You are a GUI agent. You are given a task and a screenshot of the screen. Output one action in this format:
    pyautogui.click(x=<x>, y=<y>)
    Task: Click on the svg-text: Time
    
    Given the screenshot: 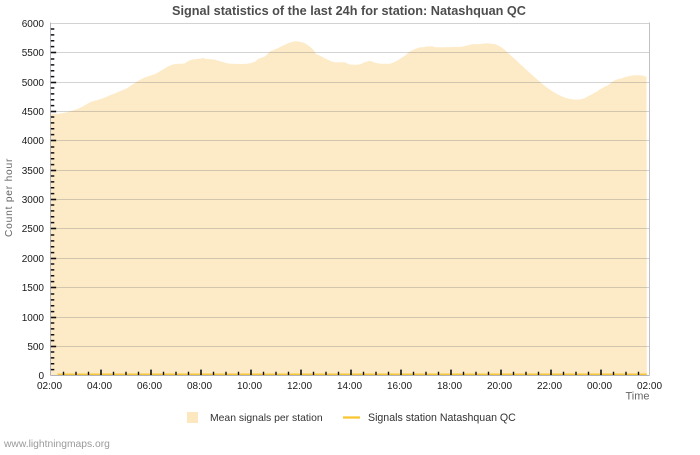 What is the action you would take?
    pyautogui.click(x=637, y=397)
    